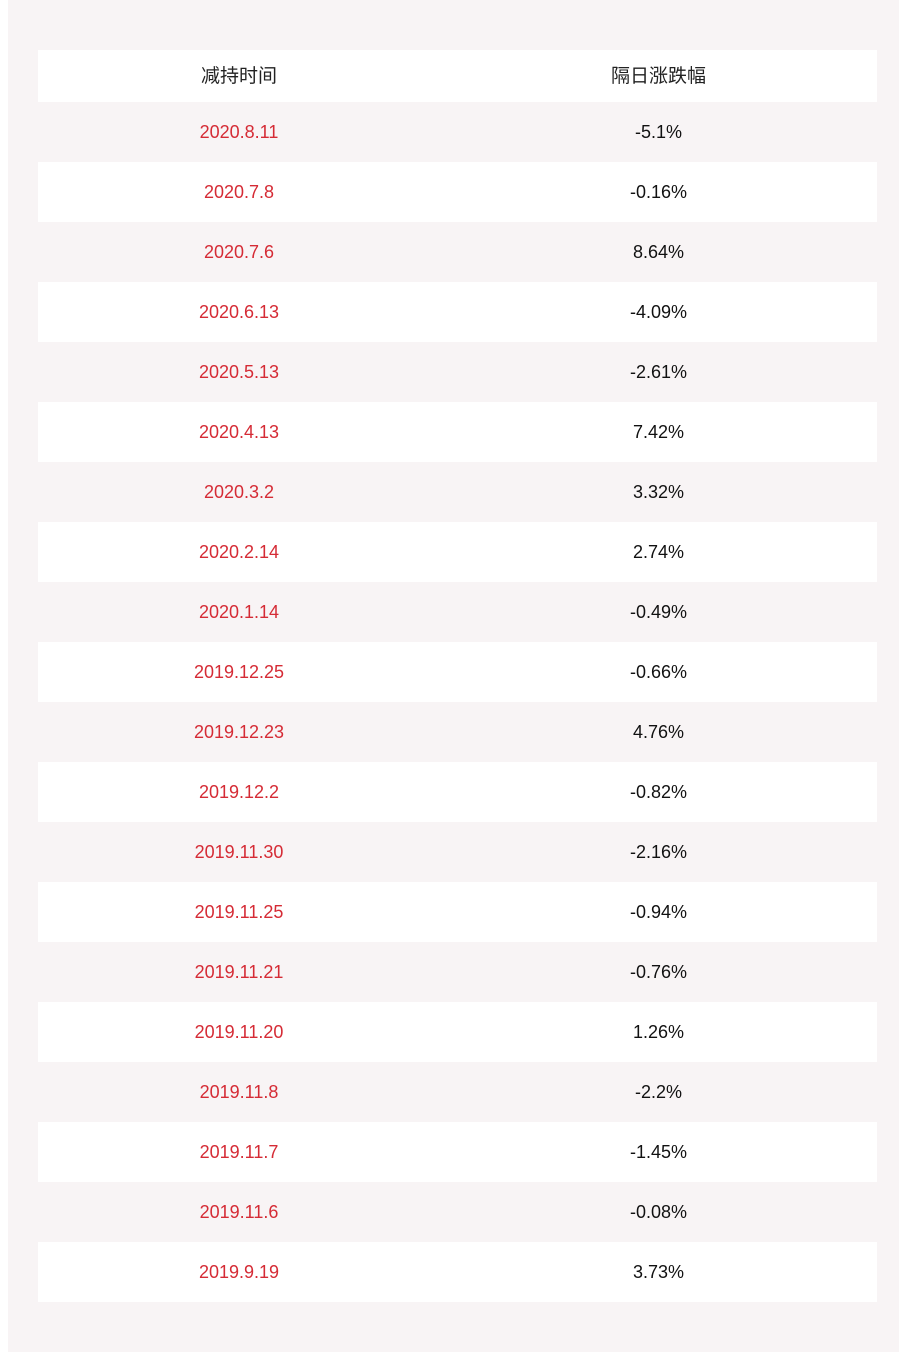 Image resolution: width=900 pixels, height=1352 pixels. Describe the element at coordinates (658, 1152) in the screenshot. I see `next-day-change-cell: -1.45%` at that location.